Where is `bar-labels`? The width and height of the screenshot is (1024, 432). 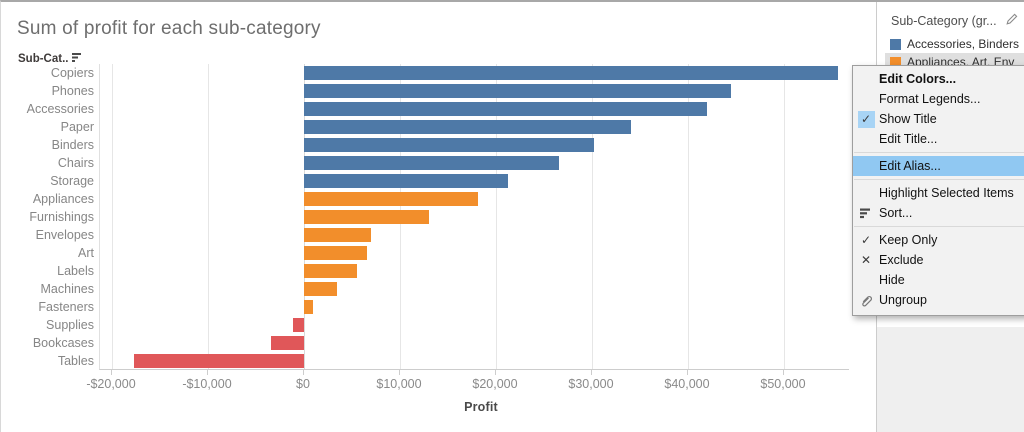
bar-labels is located at coordinates (331, 271).